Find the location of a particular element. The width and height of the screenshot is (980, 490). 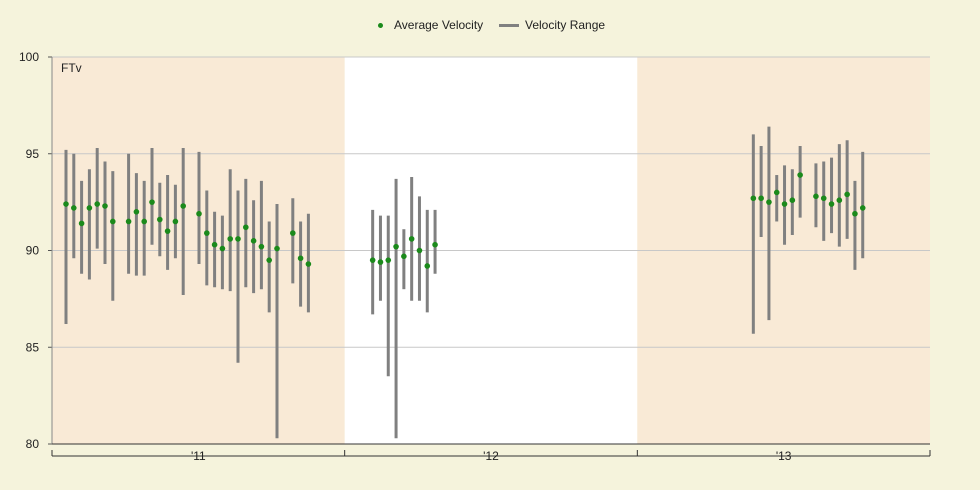

y-tick-label: 100 is located at coordinates (29, 57).